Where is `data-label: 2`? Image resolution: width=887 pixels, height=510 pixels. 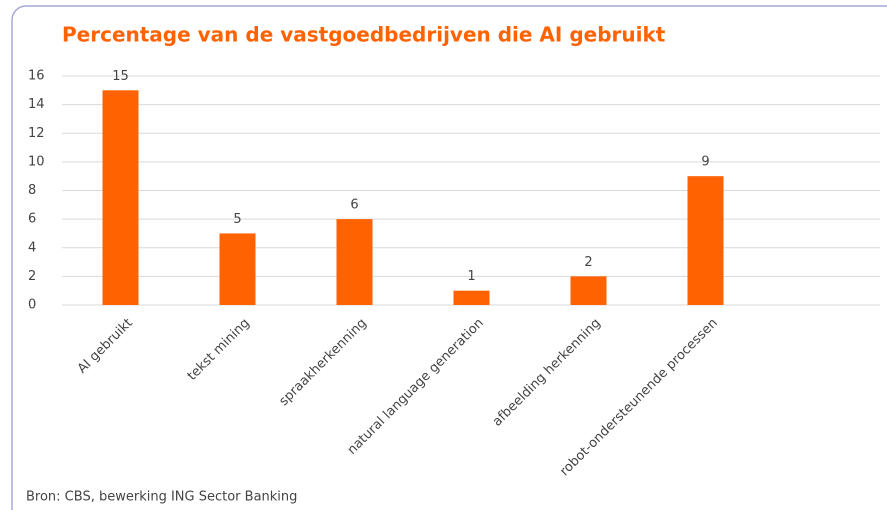
data-label: 2 is located at coordinates (588, 262).